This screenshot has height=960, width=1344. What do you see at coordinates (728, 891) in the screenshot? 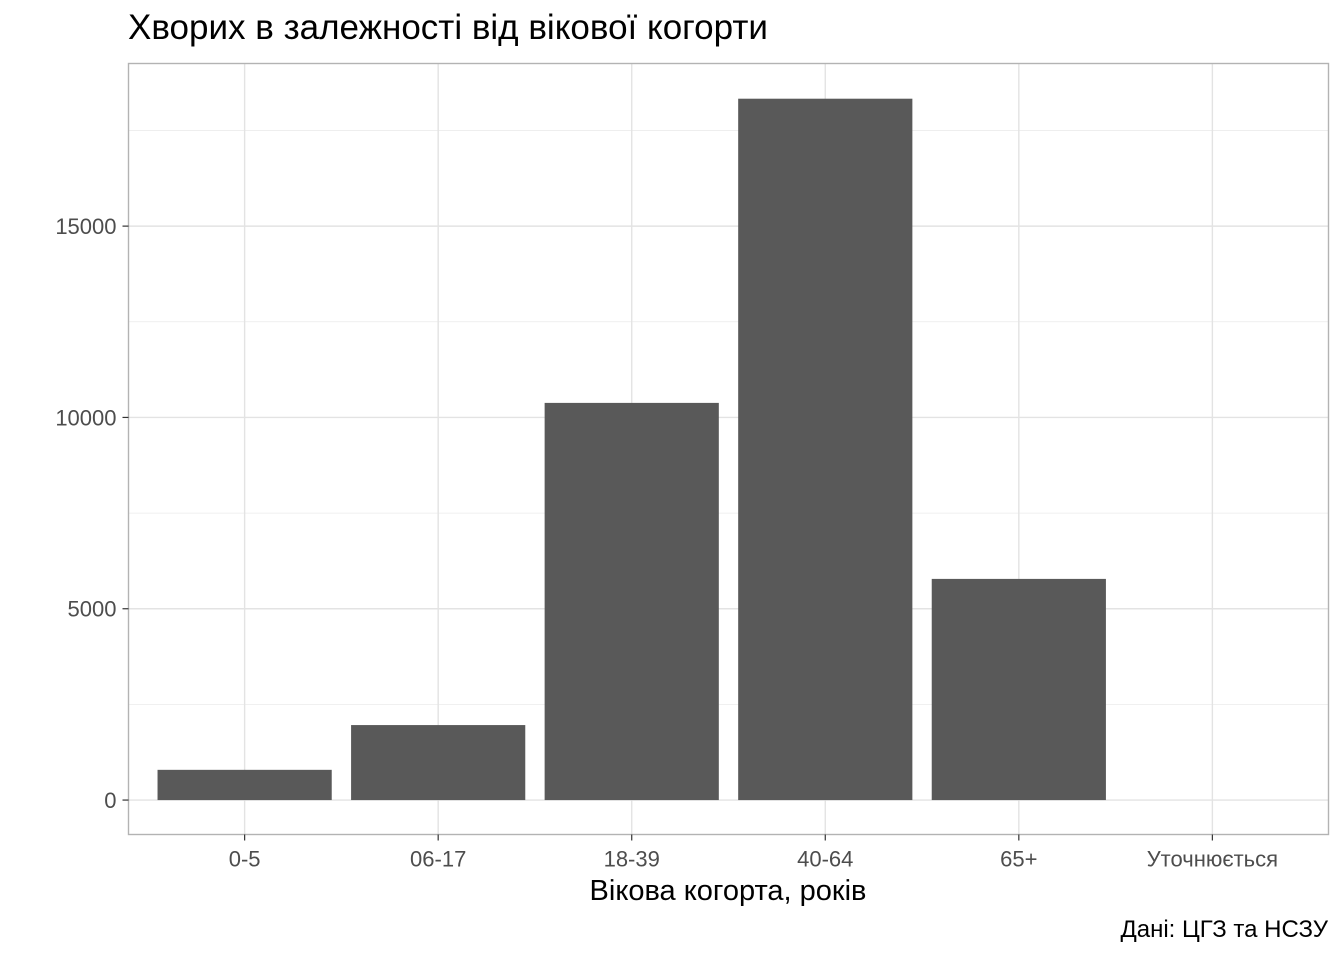
I see `x-axis-label: Вікова когорта, років` at bounding box center [728, 891].